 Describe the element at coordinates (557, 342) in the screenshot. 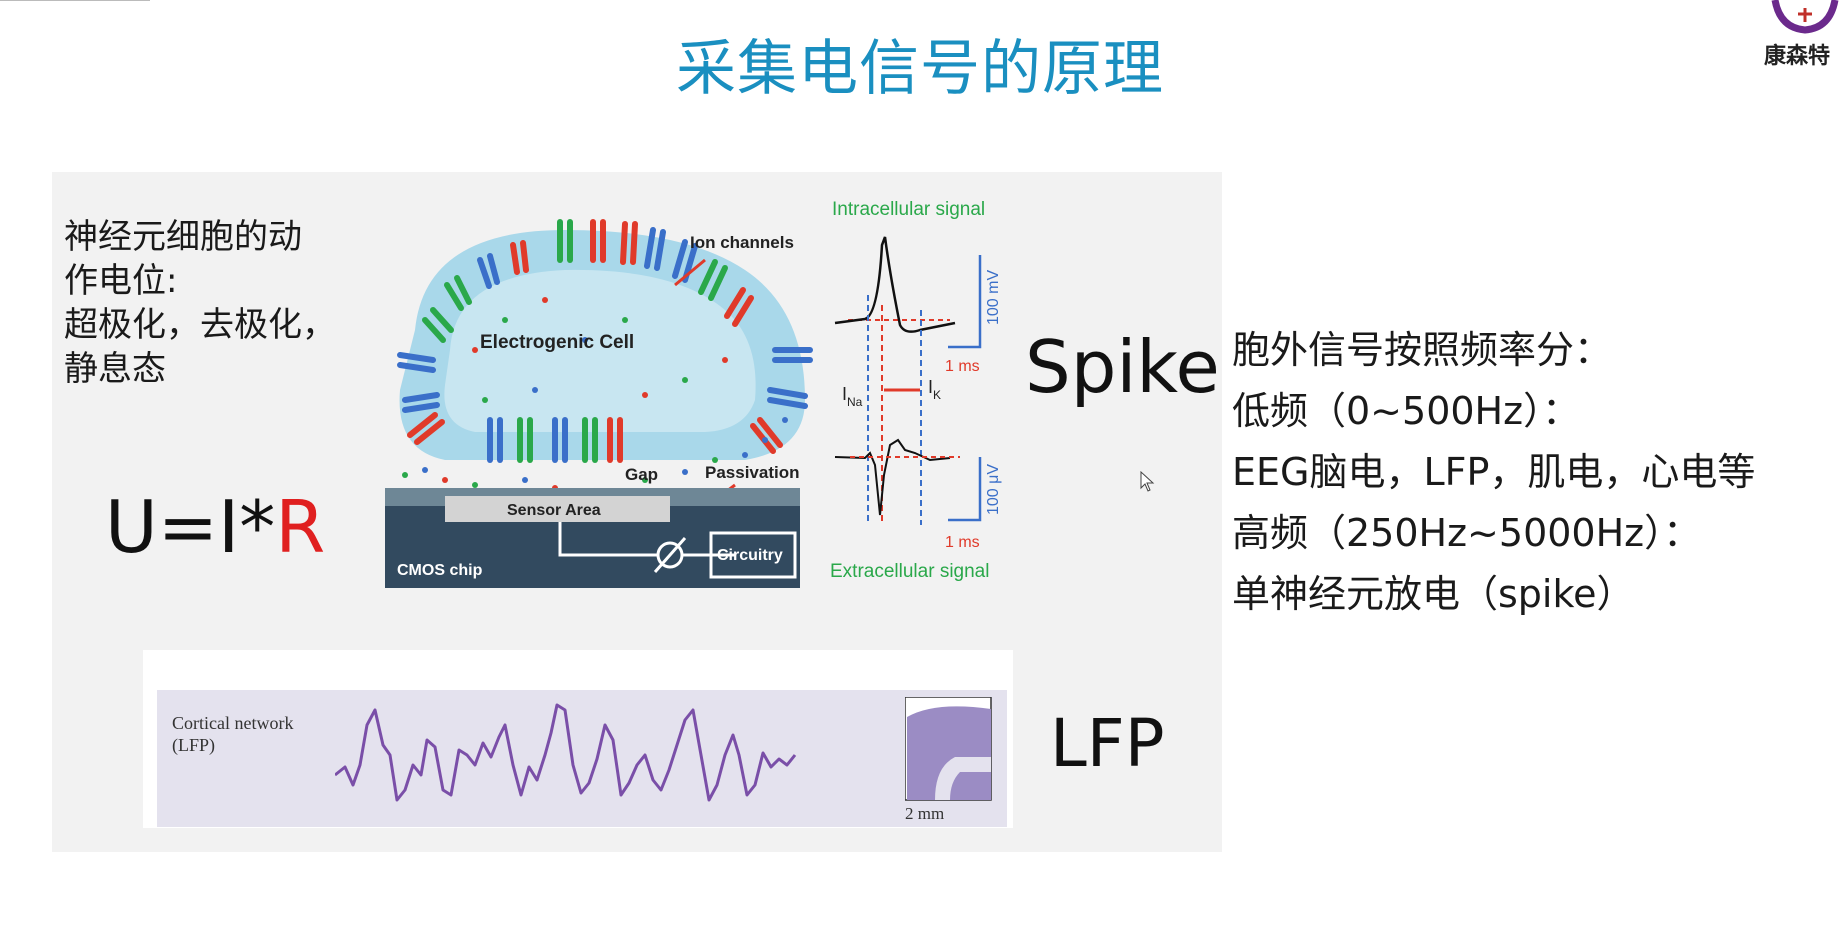

I see `cell-label: Electrogenic Cell` at that location.